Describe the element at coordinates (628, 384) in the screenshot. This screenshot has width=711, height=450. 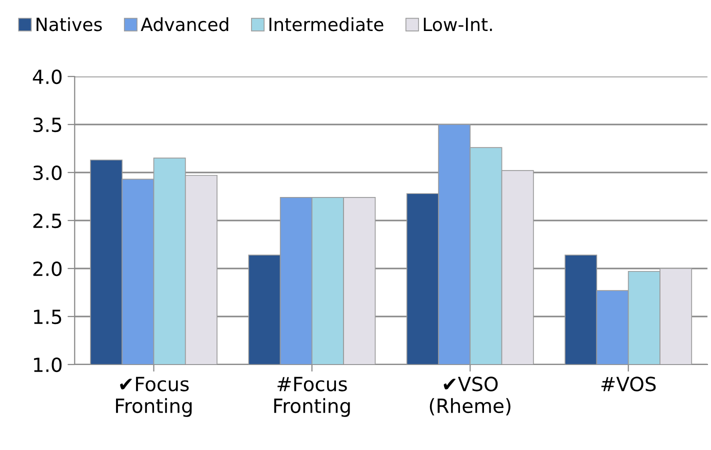
I see `x-tick-label: #VOS` at that location.